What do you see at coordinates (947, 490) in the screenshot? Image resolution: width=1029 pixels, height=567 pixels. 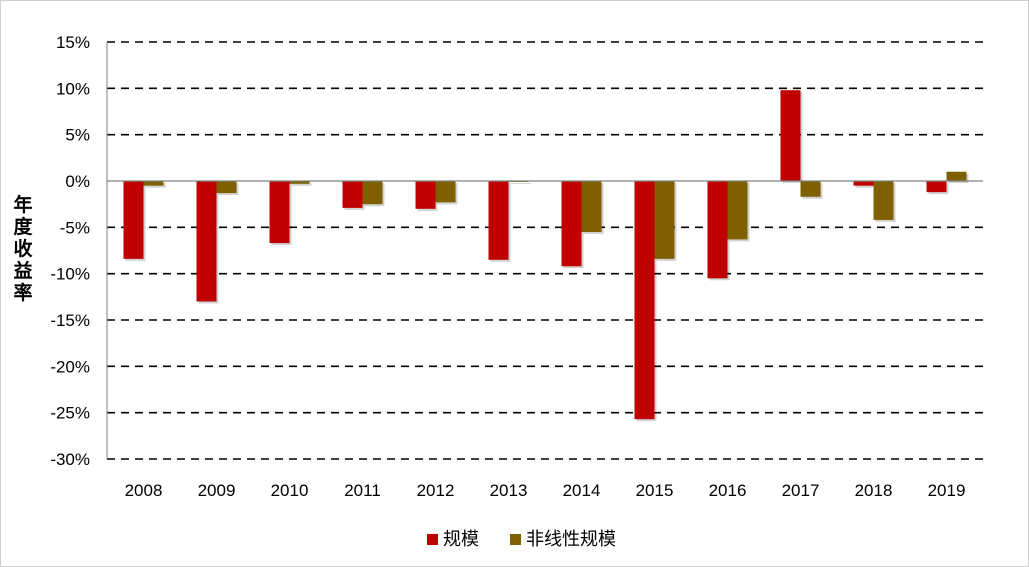 I see `x-tick-label: 2019` at bounding box center [947, 490].